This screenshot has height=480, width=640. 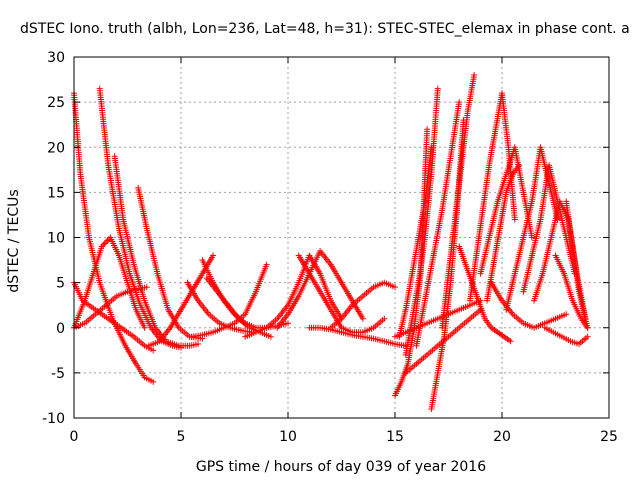 What do you see at coordinates (56, 58) in the screenshot?
I see `y-tick-label: 30` at bounding box center [56, 58].